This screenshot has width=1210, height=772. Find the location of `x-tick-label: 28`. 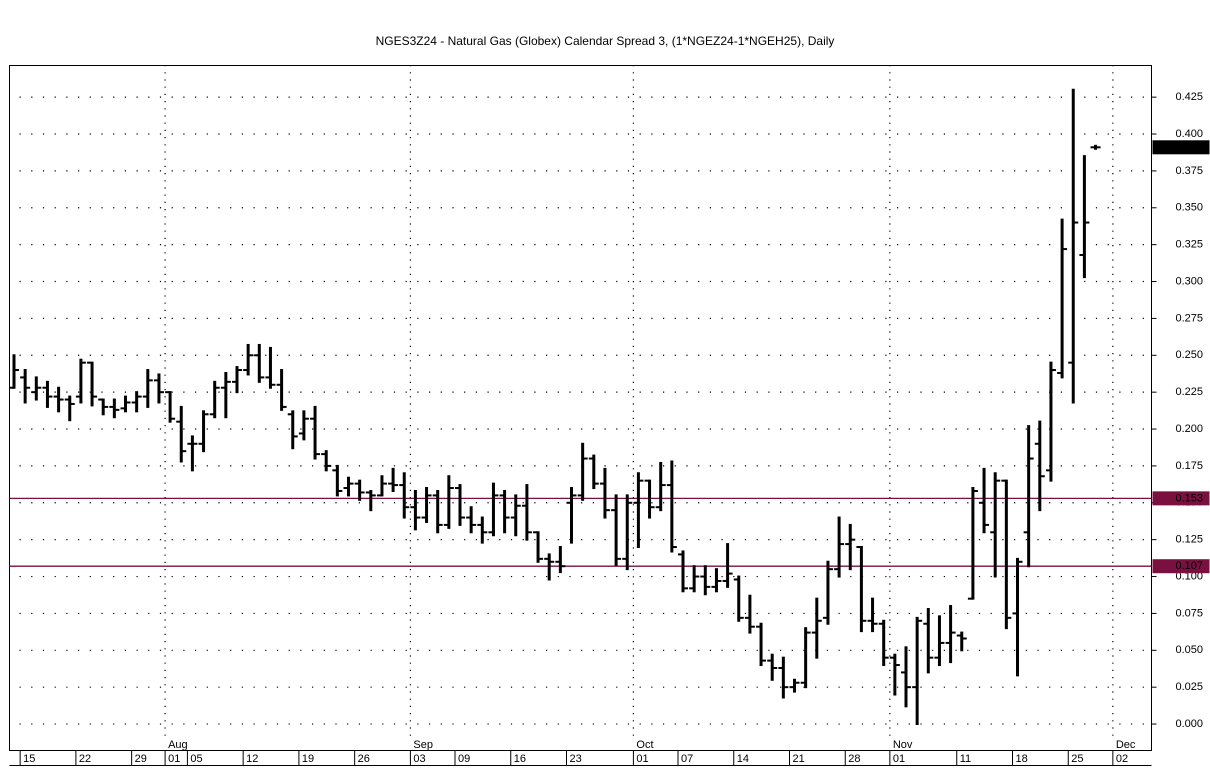

x-tick-label: 28 is located at coordinates (854, 759).